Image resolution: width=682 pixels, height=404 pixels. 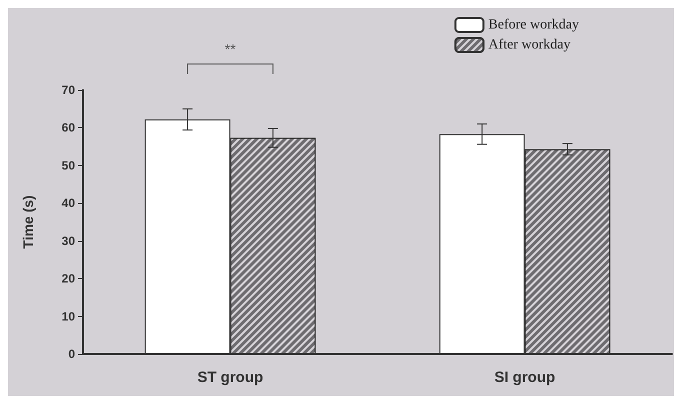 I want to click on legend-label: After workday, so click(x=529, y=45).